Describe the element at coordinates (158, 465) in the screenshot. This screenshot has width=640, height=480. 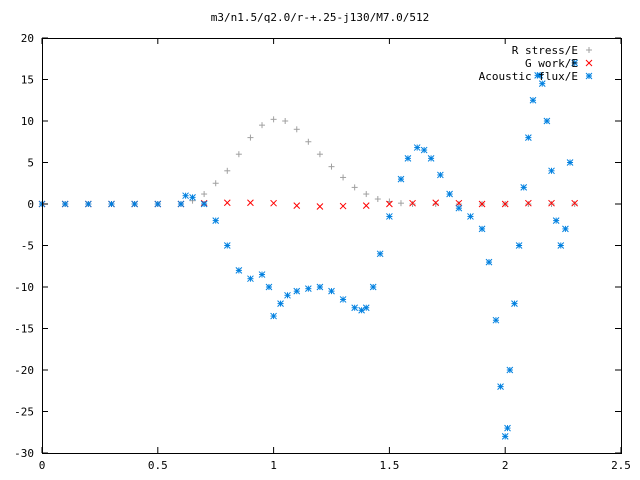
I see `x-tick-label: 0.5` at that location.